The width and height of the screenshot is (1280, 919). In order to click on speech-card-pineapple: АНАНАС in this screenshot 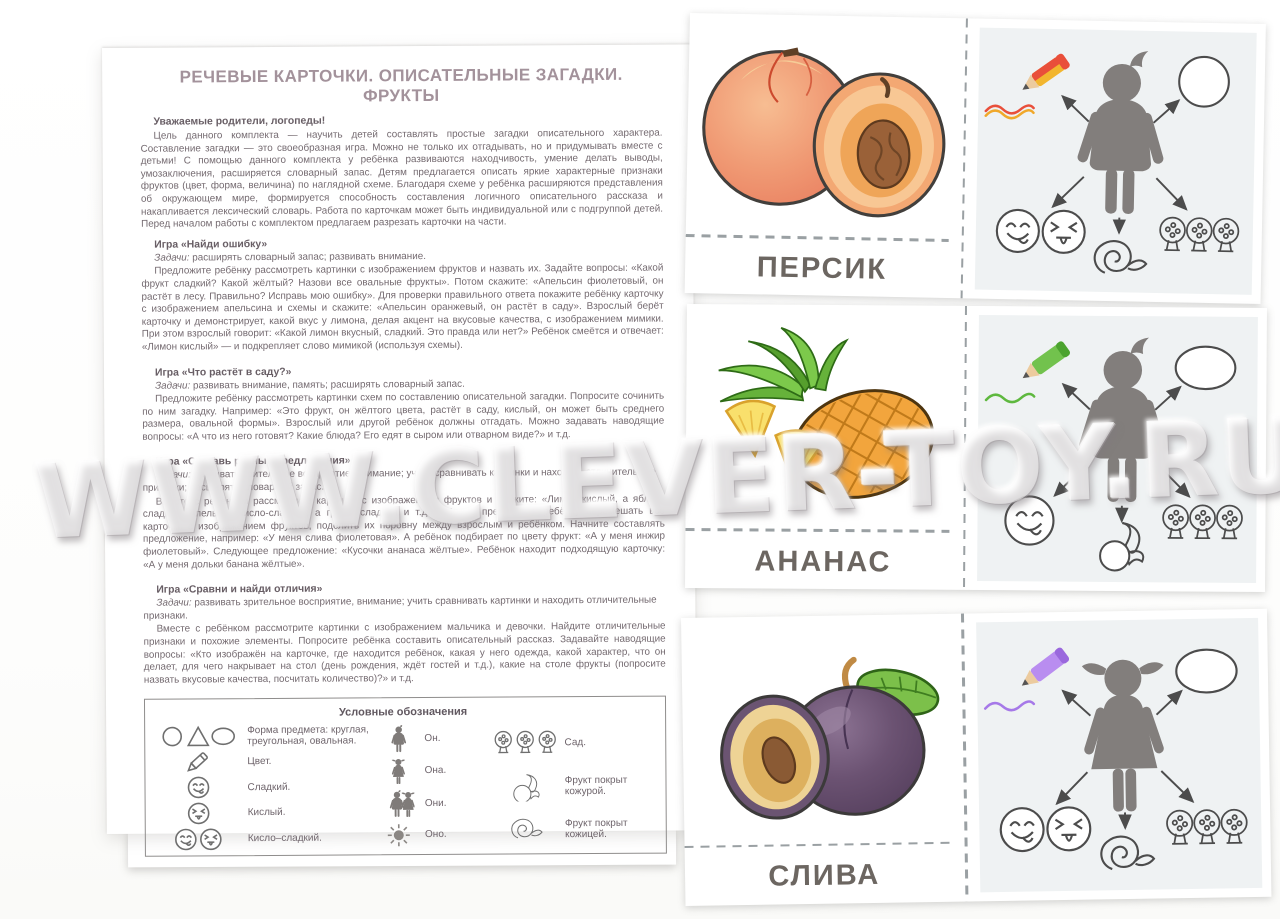, I will do `click(976, 448)`.